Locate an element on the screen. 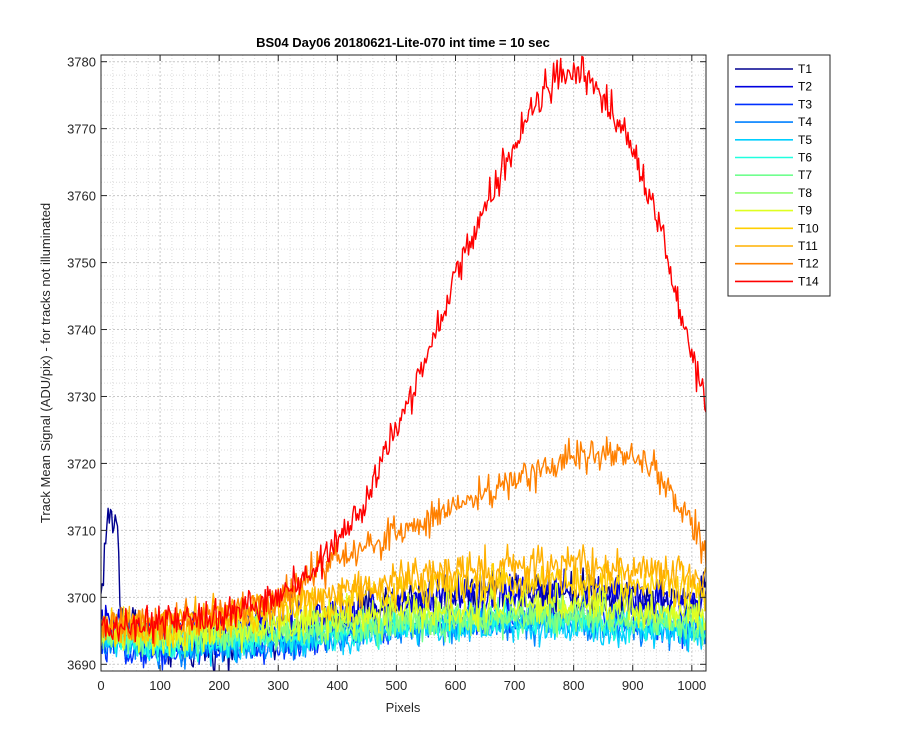 The width and height of the screenshot is (900, 750). x-tick-label: 400 is located at coordinates (337, 685).